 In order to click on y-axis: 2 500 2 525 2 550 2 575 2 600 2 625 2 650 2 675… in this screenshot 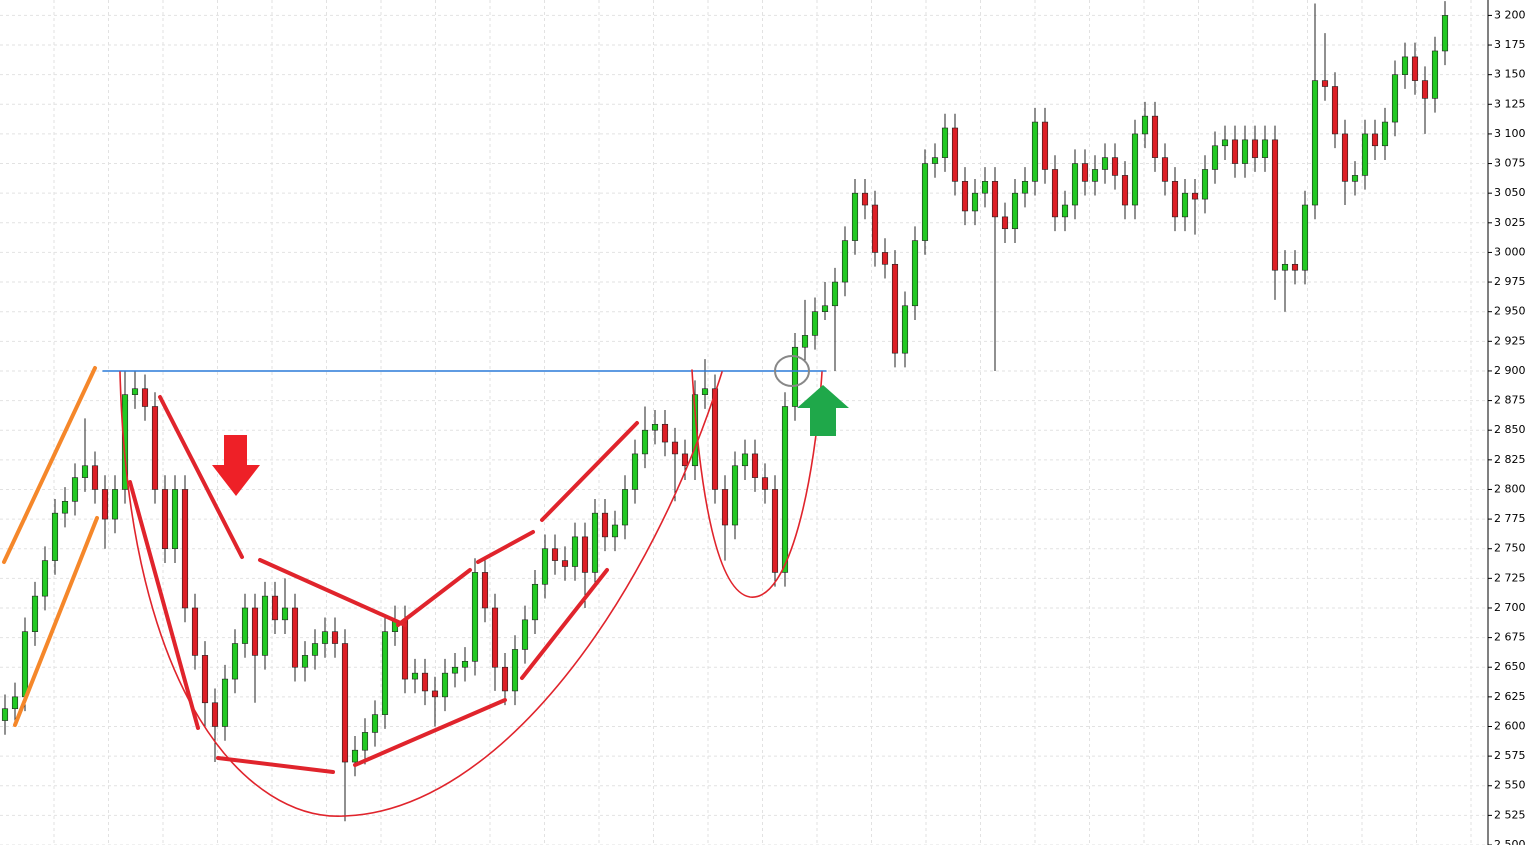, I will do `click(1507, 426)`.